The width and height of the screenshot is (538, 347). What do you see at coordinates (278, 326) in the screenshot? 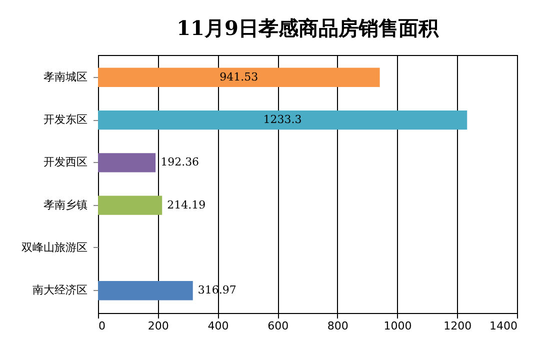
I see `x-tick-label: 600` at bounding box center [278, 326].